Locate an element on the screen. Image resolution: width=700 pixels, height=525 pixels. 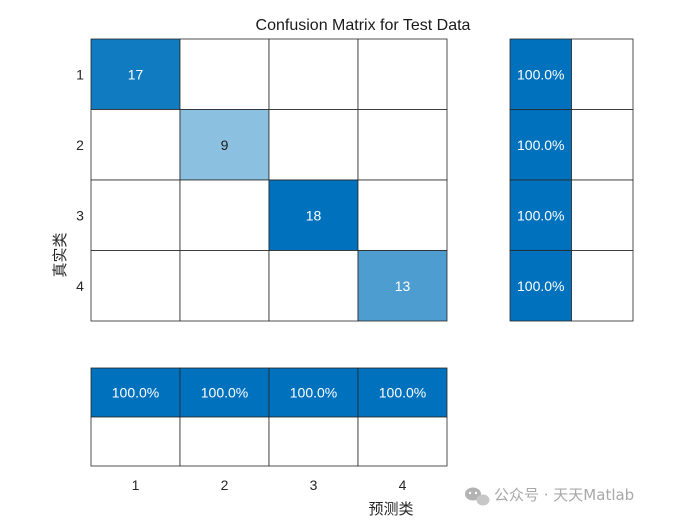
x-axis-label: 预测类 is located at coordinates (390, 509).